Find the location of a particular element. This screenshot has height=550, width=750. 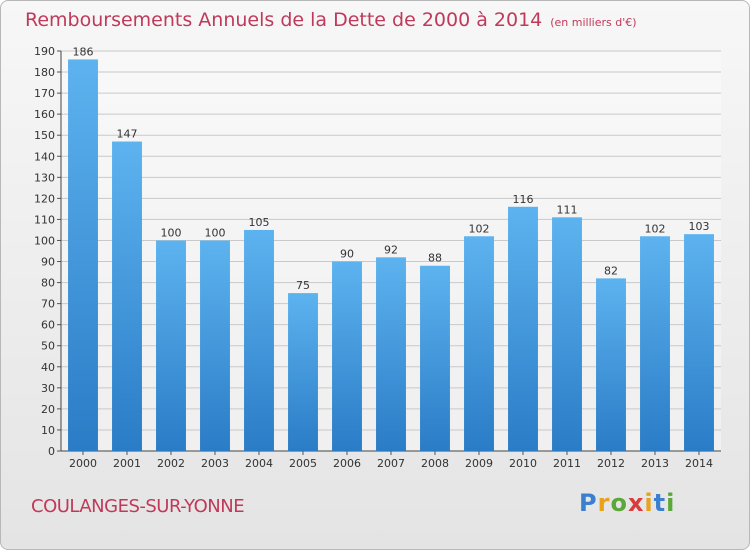

x-tick-label: 2000 is located at coordinates (83, 463).